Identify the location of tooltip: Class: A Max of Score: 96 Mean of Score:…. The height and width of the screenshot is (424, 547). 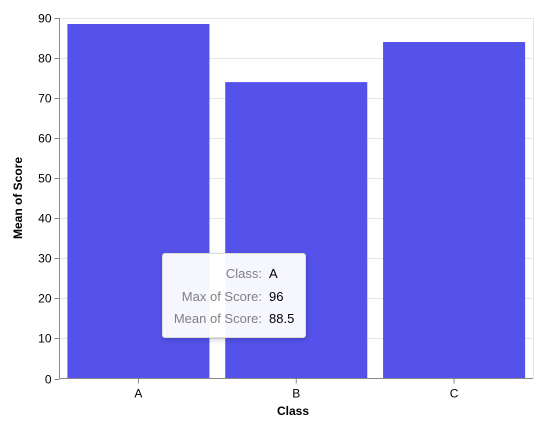
(234, 295).